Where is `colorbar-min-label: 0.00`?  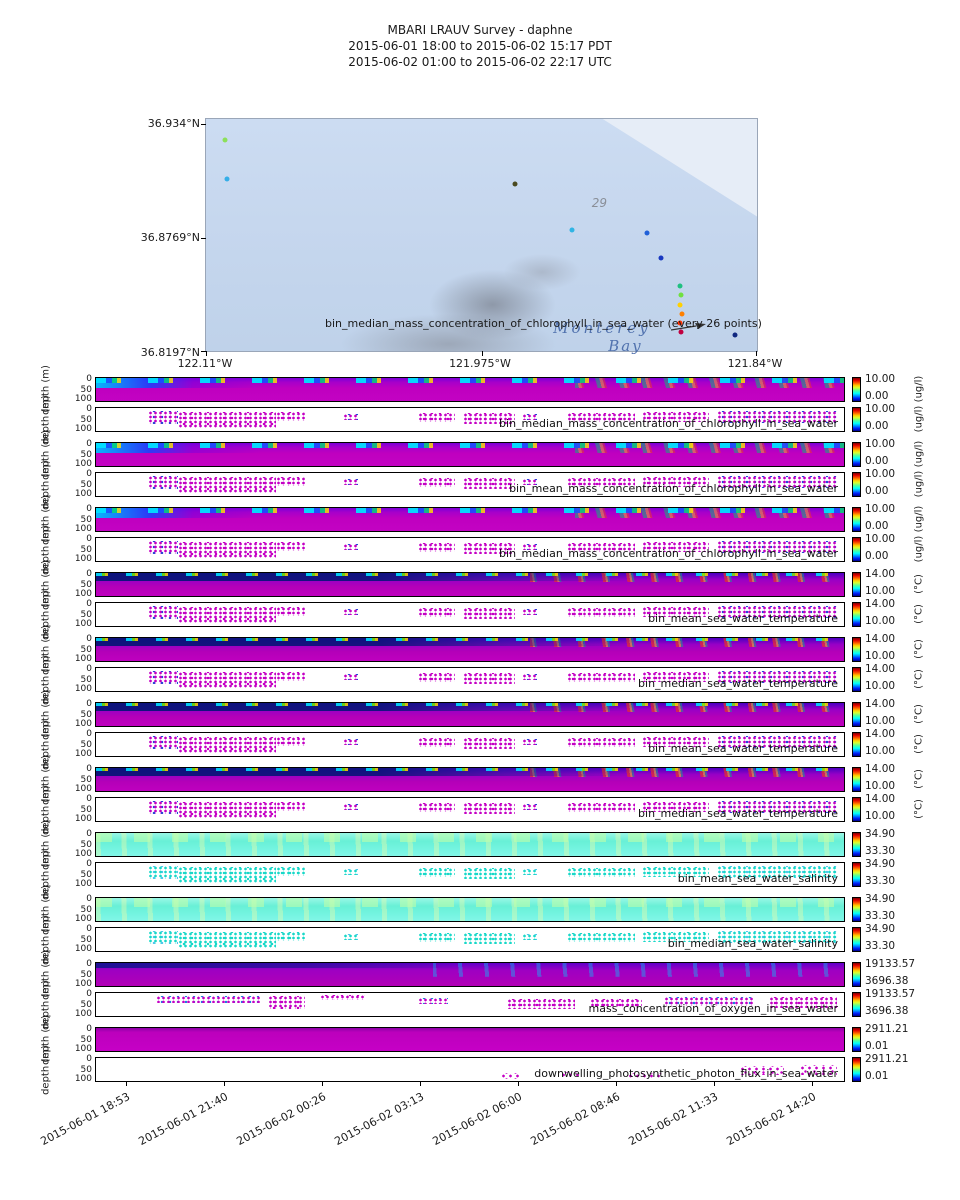
colorbar-min-label: 0.00 is located at coordinates (877, 426).